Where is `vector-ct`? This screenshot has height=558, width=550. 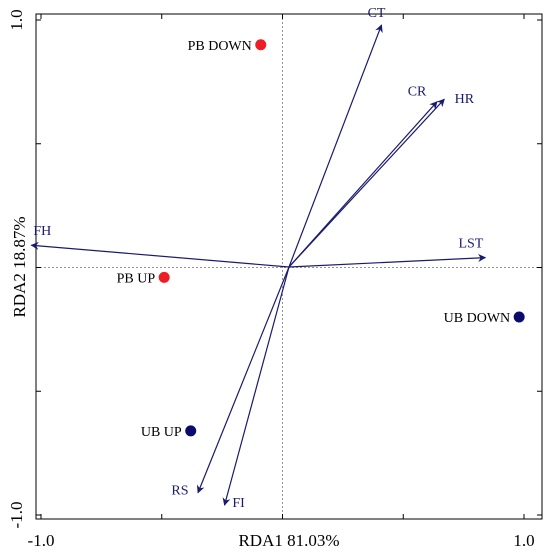 vector-ct is located at coordinates (335, 146).